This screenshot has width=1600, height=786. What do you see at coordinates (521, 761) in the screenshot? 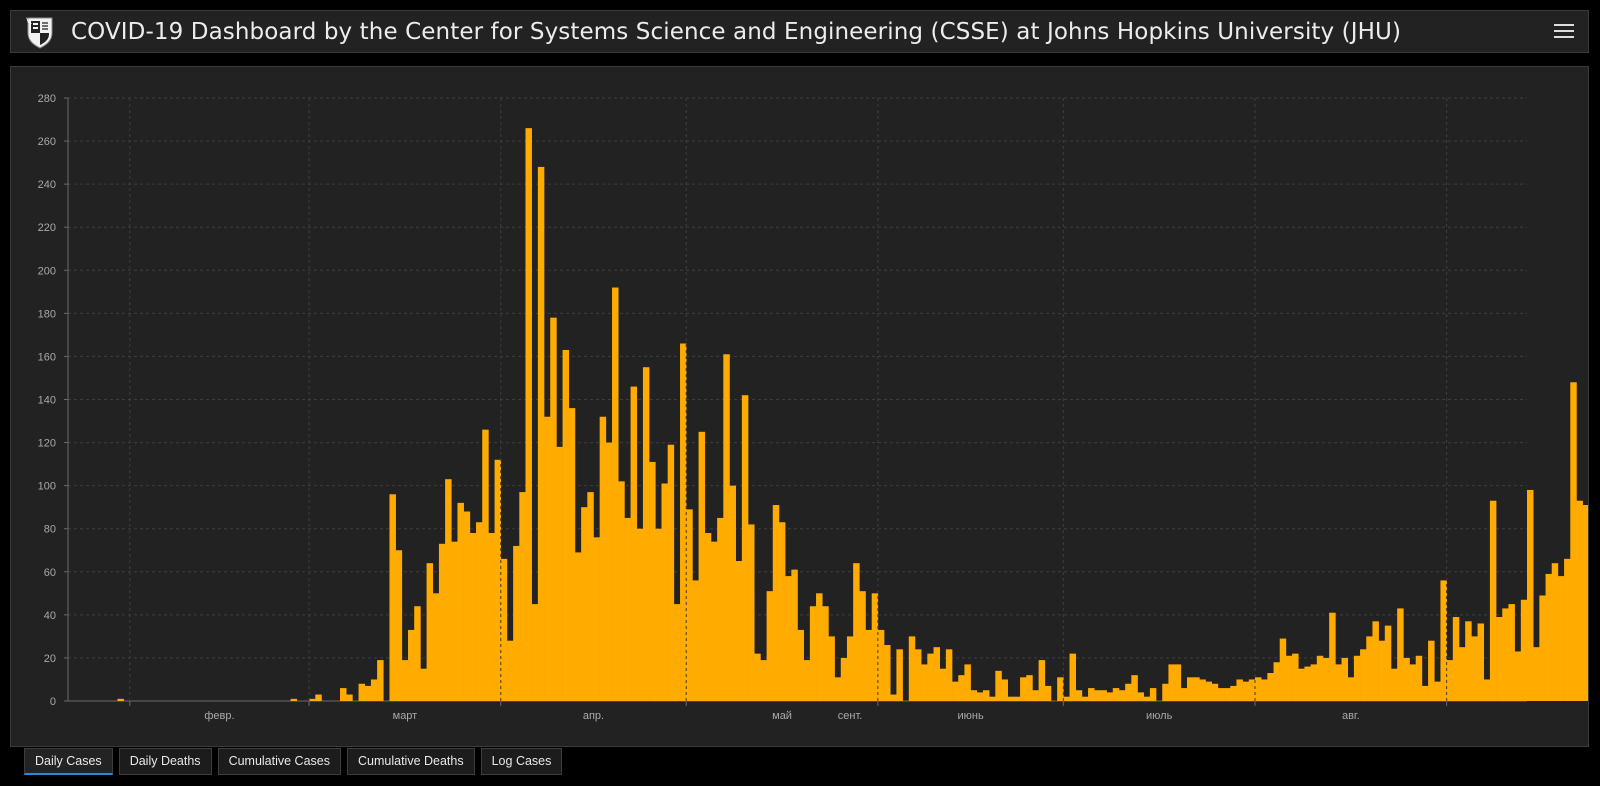
I see `tab-log-cases: Log Cases` at bounding box center [521, 761].